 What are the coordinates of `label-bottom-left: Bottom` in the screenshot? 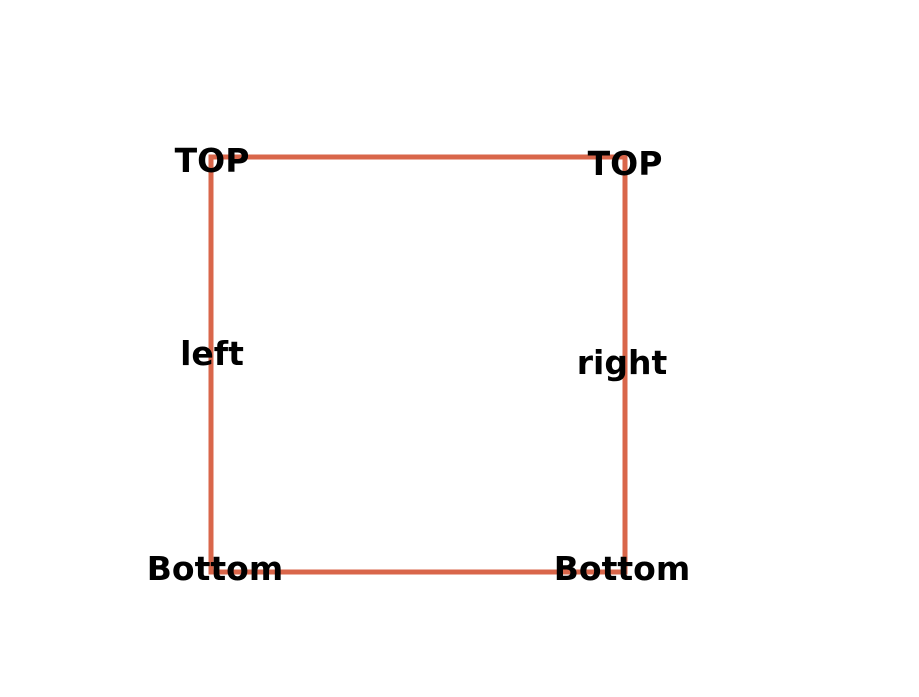 It's located at (215, 568).